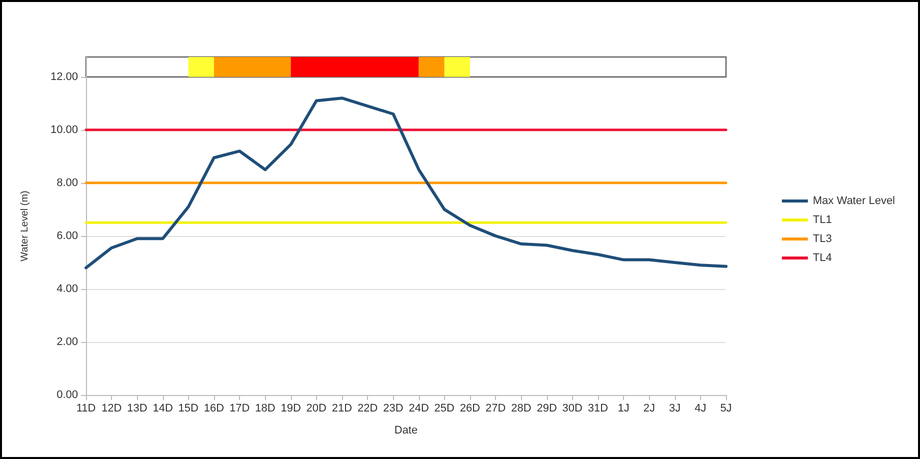 The height and width of the screenshot is (459, 920). Describe the element at coordinates (674, 408) in the screenshot. I see `x-tick-label: 3J` at that location.